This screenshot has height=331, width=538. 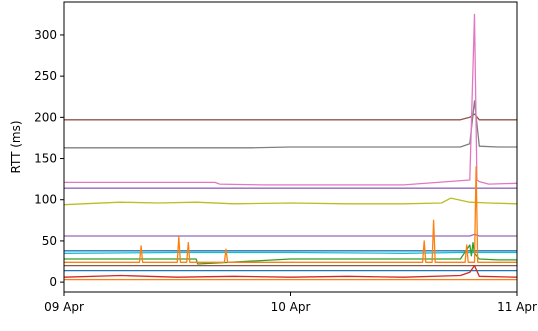 I want to click on x-tick-label: 11 Apr, so click(x=517, y=307).